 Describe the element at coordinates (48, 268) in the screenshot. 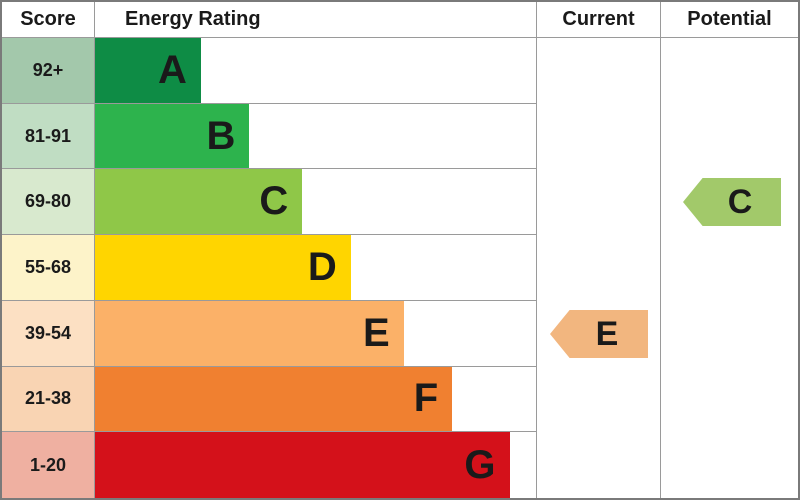

I see `score-cell: 55-68` at that location.